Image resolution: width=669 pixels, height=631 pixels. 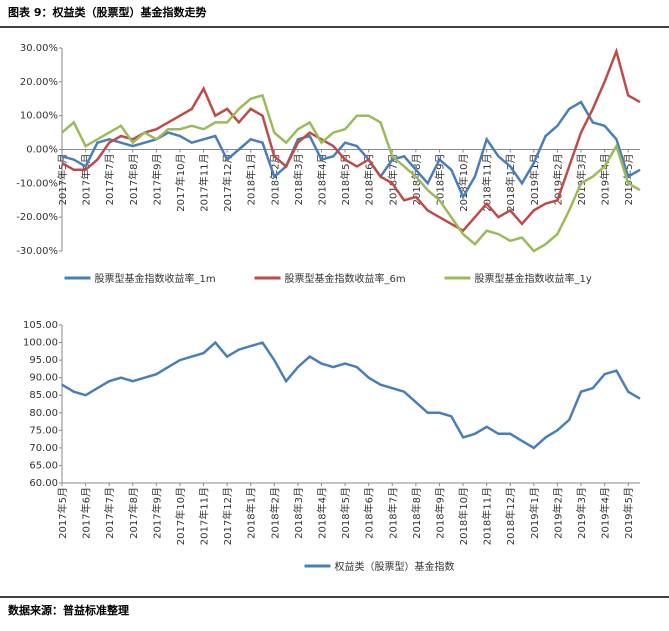 I want to click on legend-label: 股票型基金指数收益率_1m, so click(x=155, y=278).